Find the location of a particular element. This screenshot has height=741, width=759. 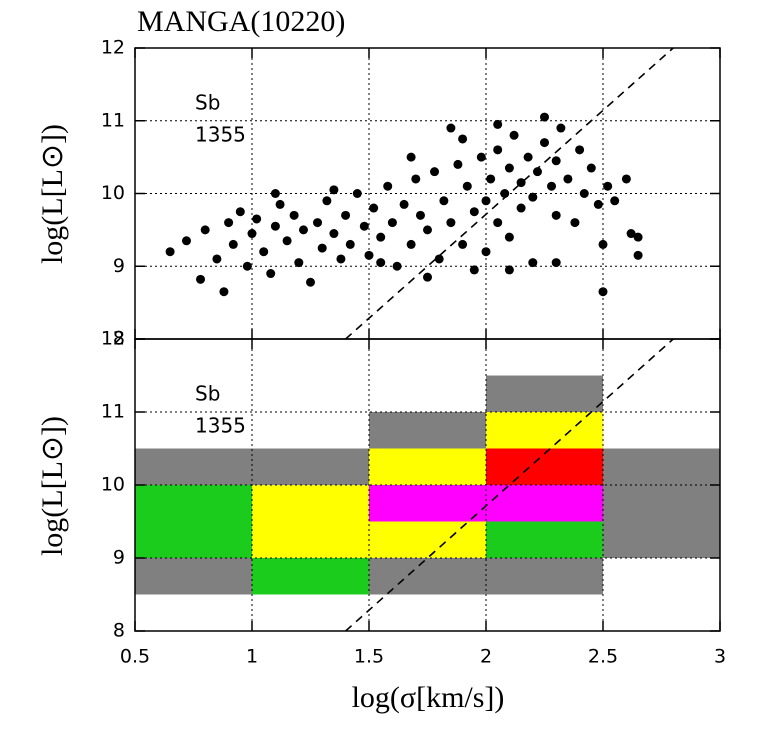

y-tick-label: 10 is located at coordinates (113, 193).